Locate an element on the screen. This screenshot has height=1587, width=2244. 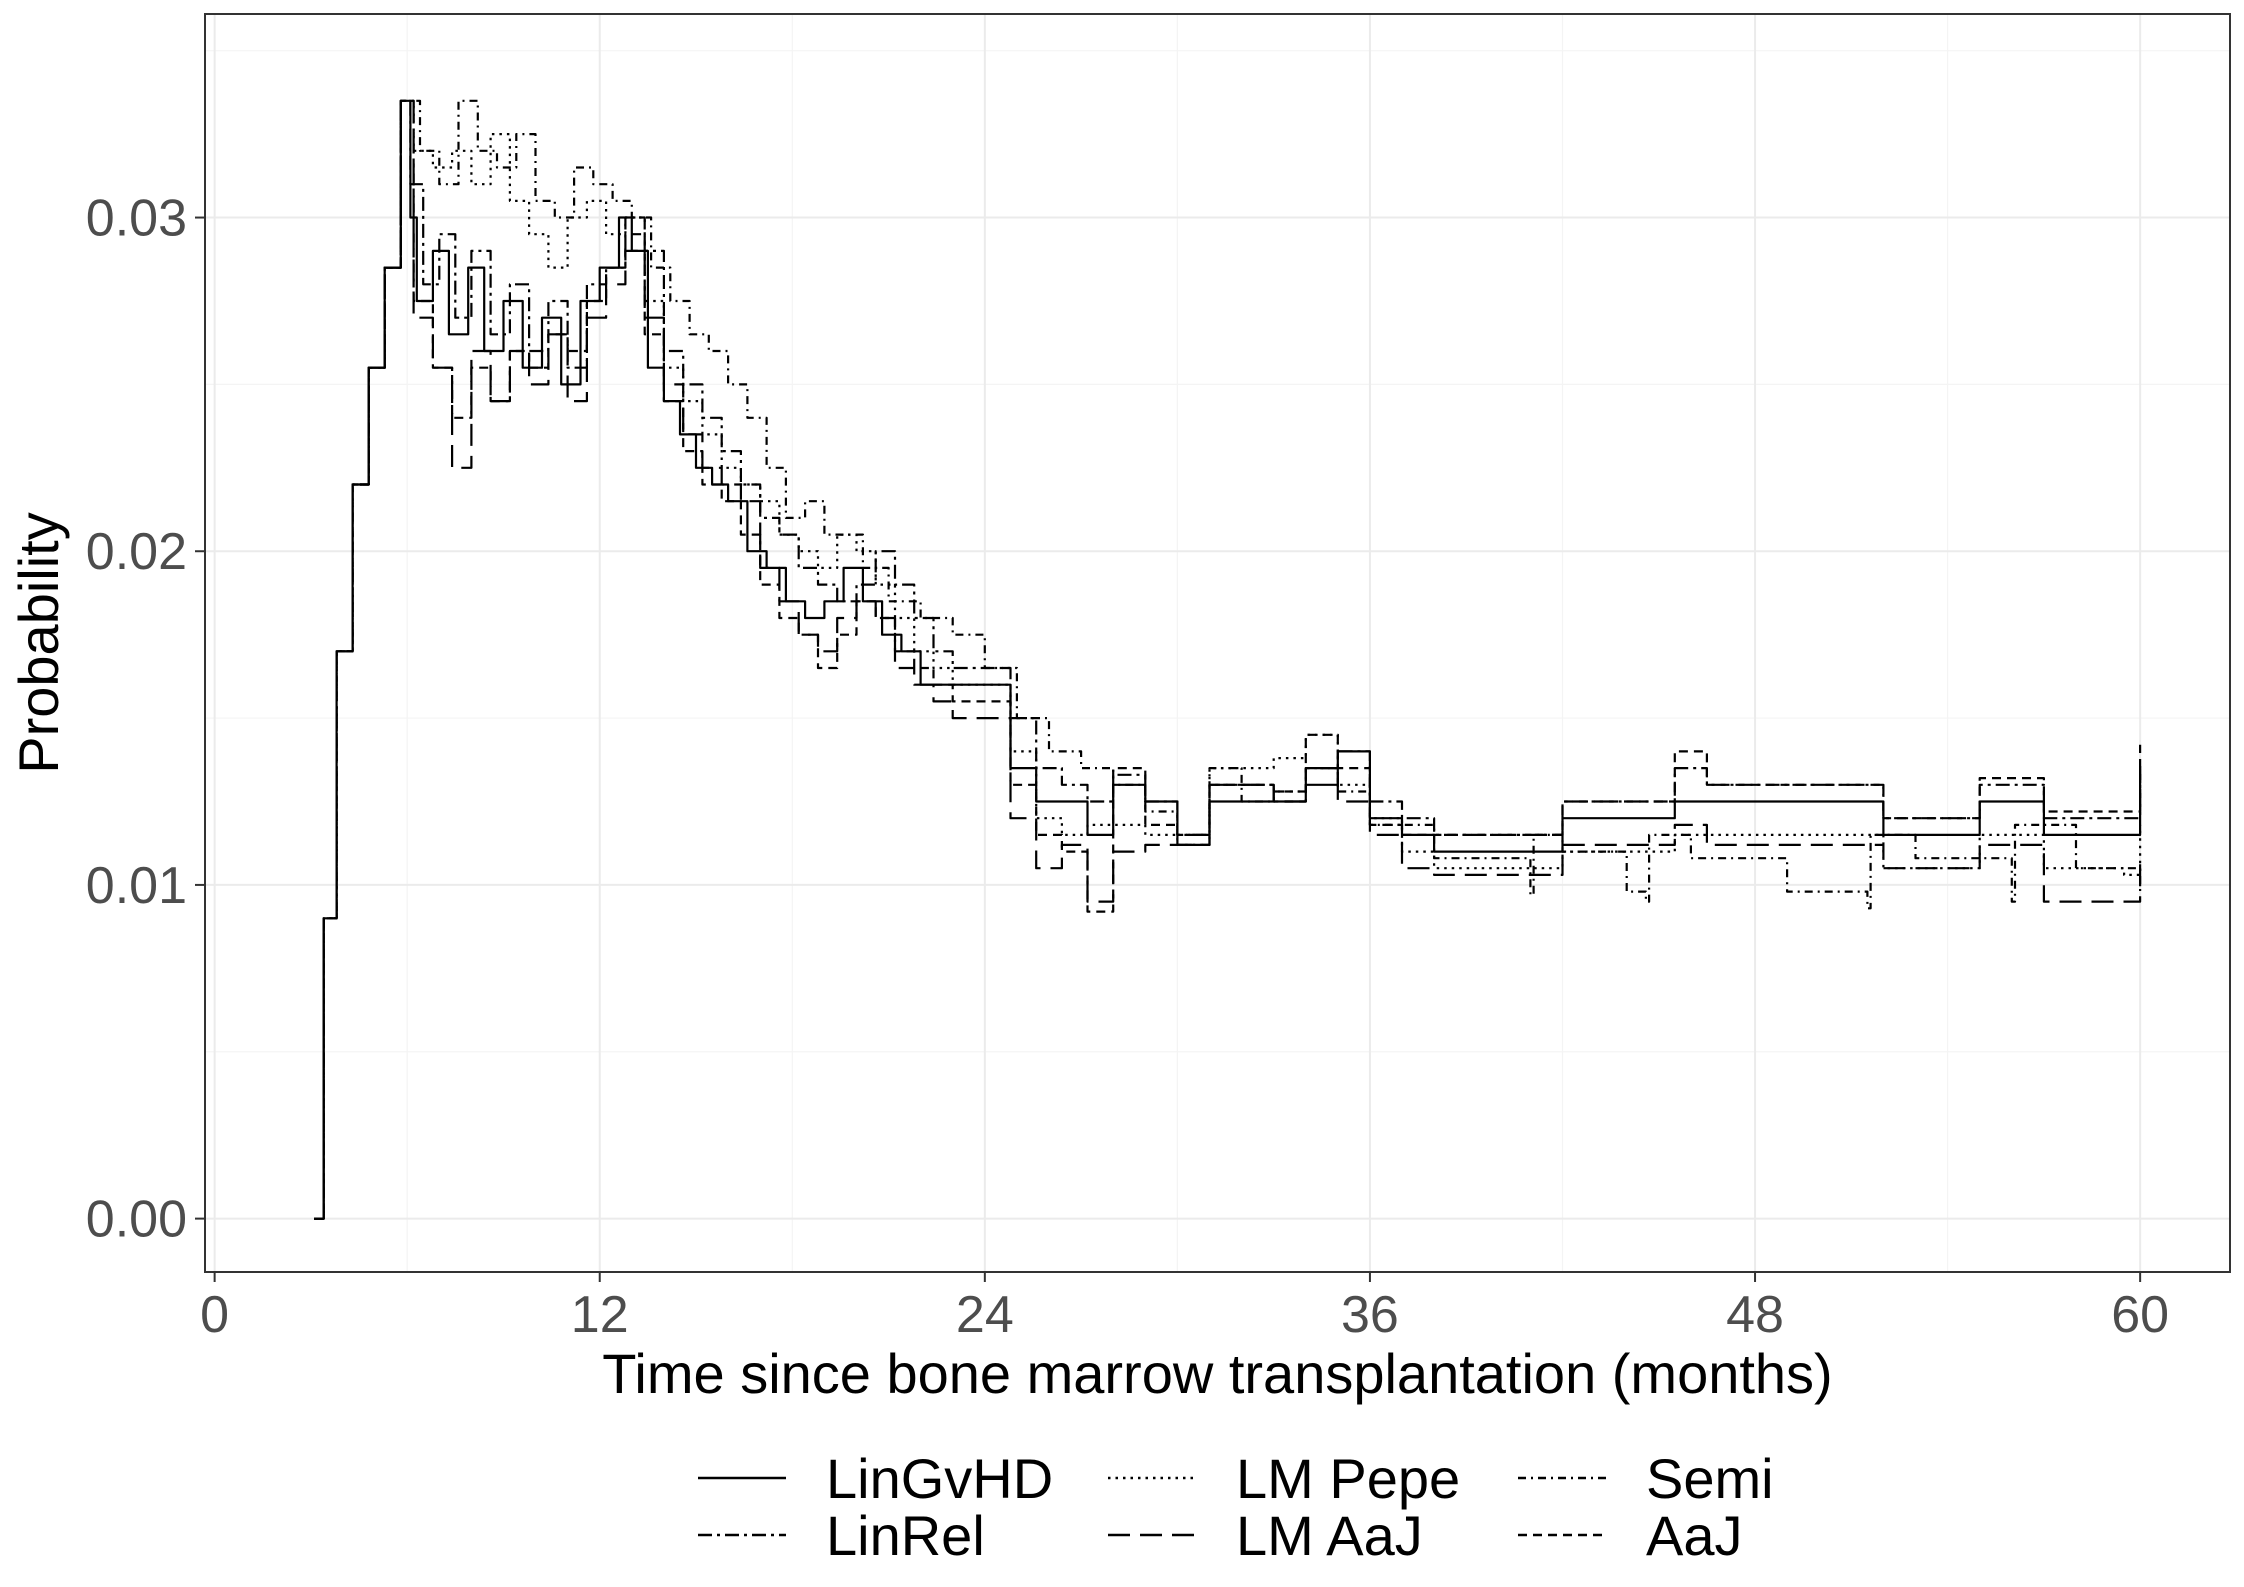
x-tick-label: 0 is located at coordinates (214, 1315).